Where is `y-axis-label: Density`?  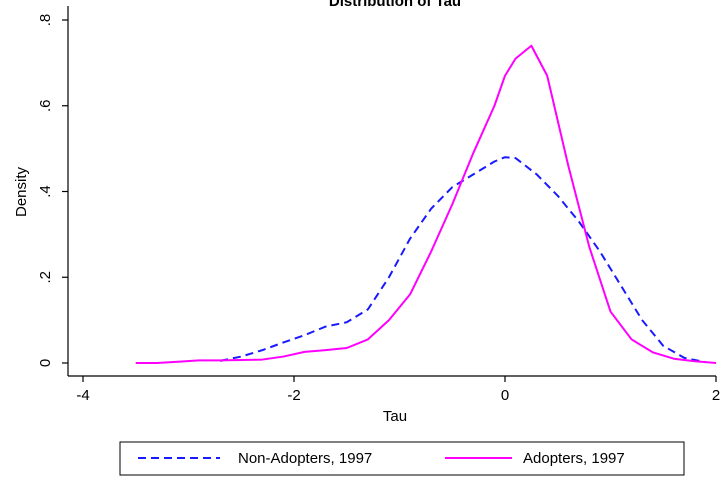
y-axis-label: Density is located at coordinates (21, 191).